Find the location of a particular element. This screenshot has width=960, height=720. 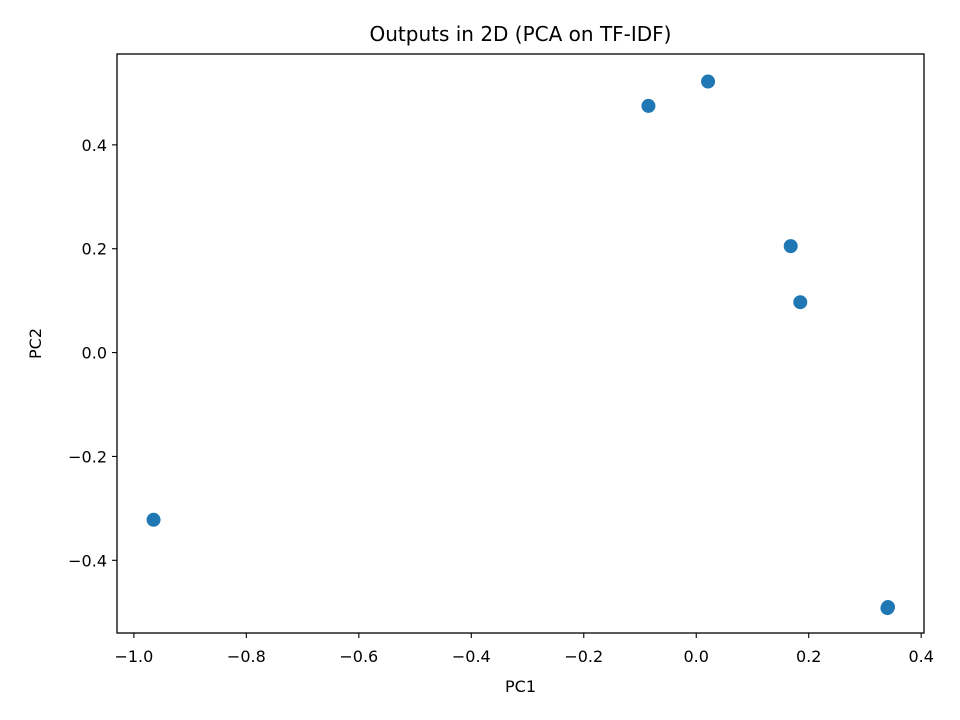

x-axis-ticks: −1.0 −0.8 −0.6 −0.4 −0.2 0.0 0.2 0.4 is located at coordinates (524, 649).